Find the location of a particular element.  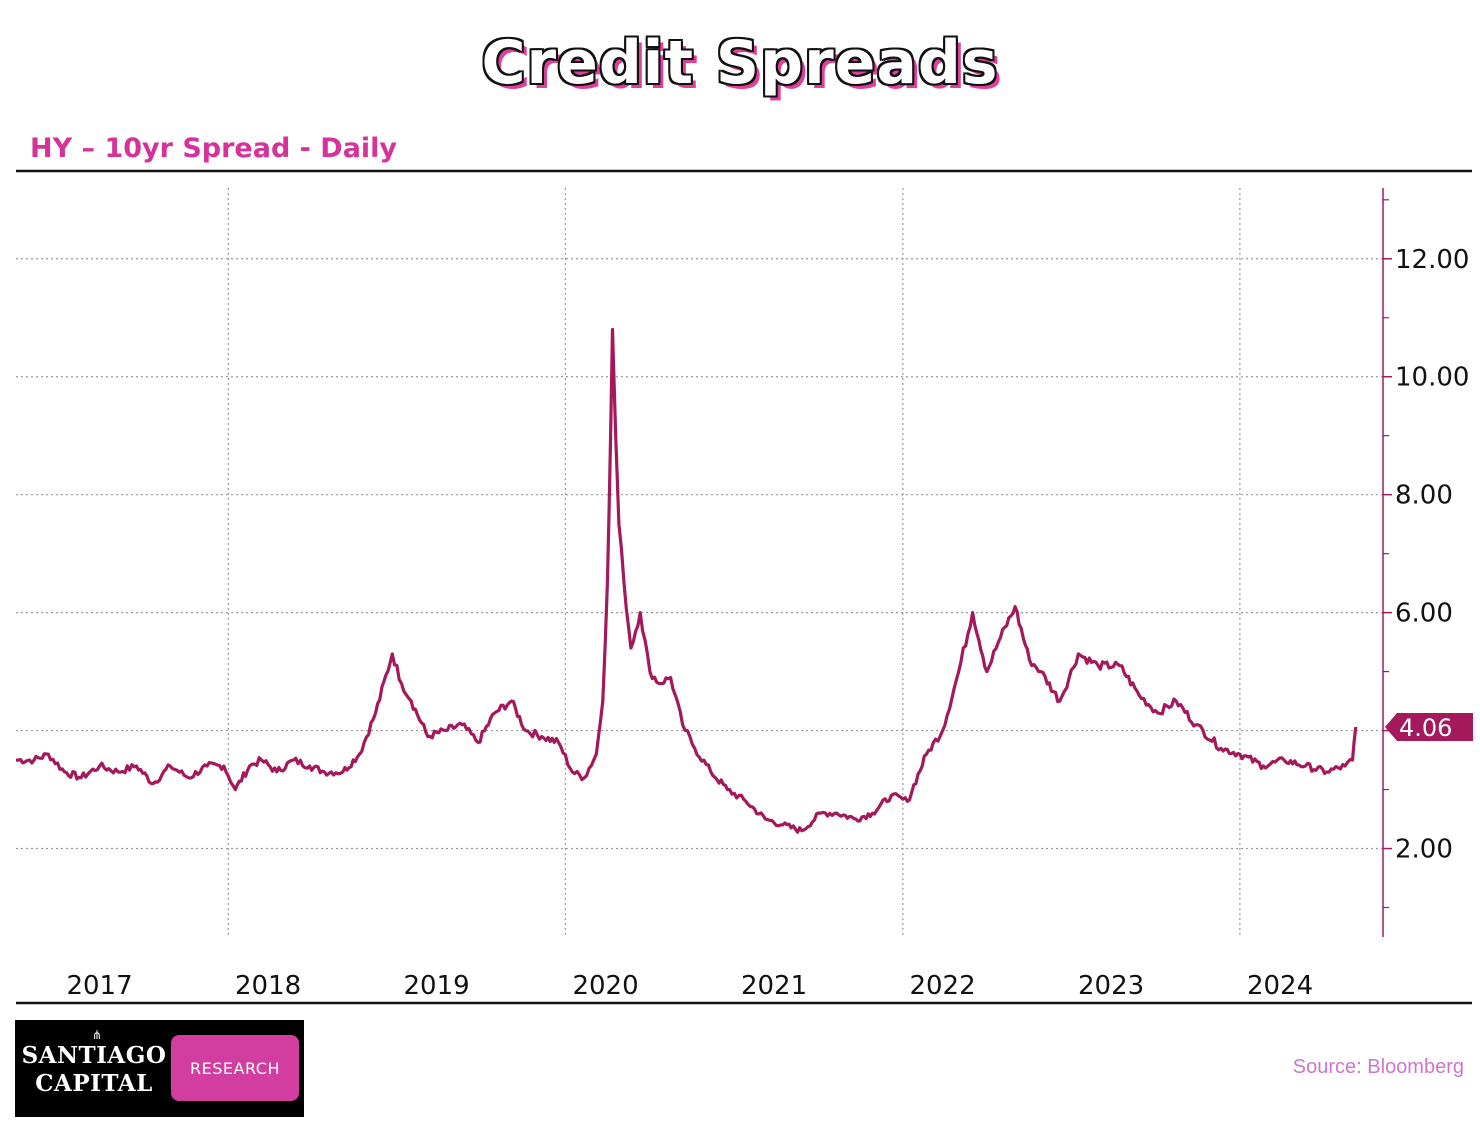

last-value-marker: 4.06 is located at coordinates (1429, 727).